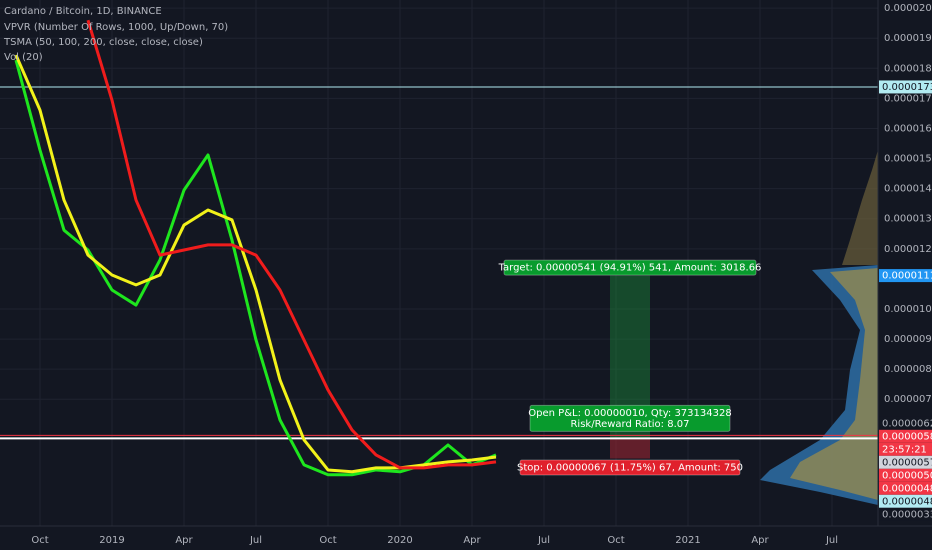  Describe the element at coordinates (908, 68) in the screenshot. I see `y-tick-label: 0.00001800` at that location.